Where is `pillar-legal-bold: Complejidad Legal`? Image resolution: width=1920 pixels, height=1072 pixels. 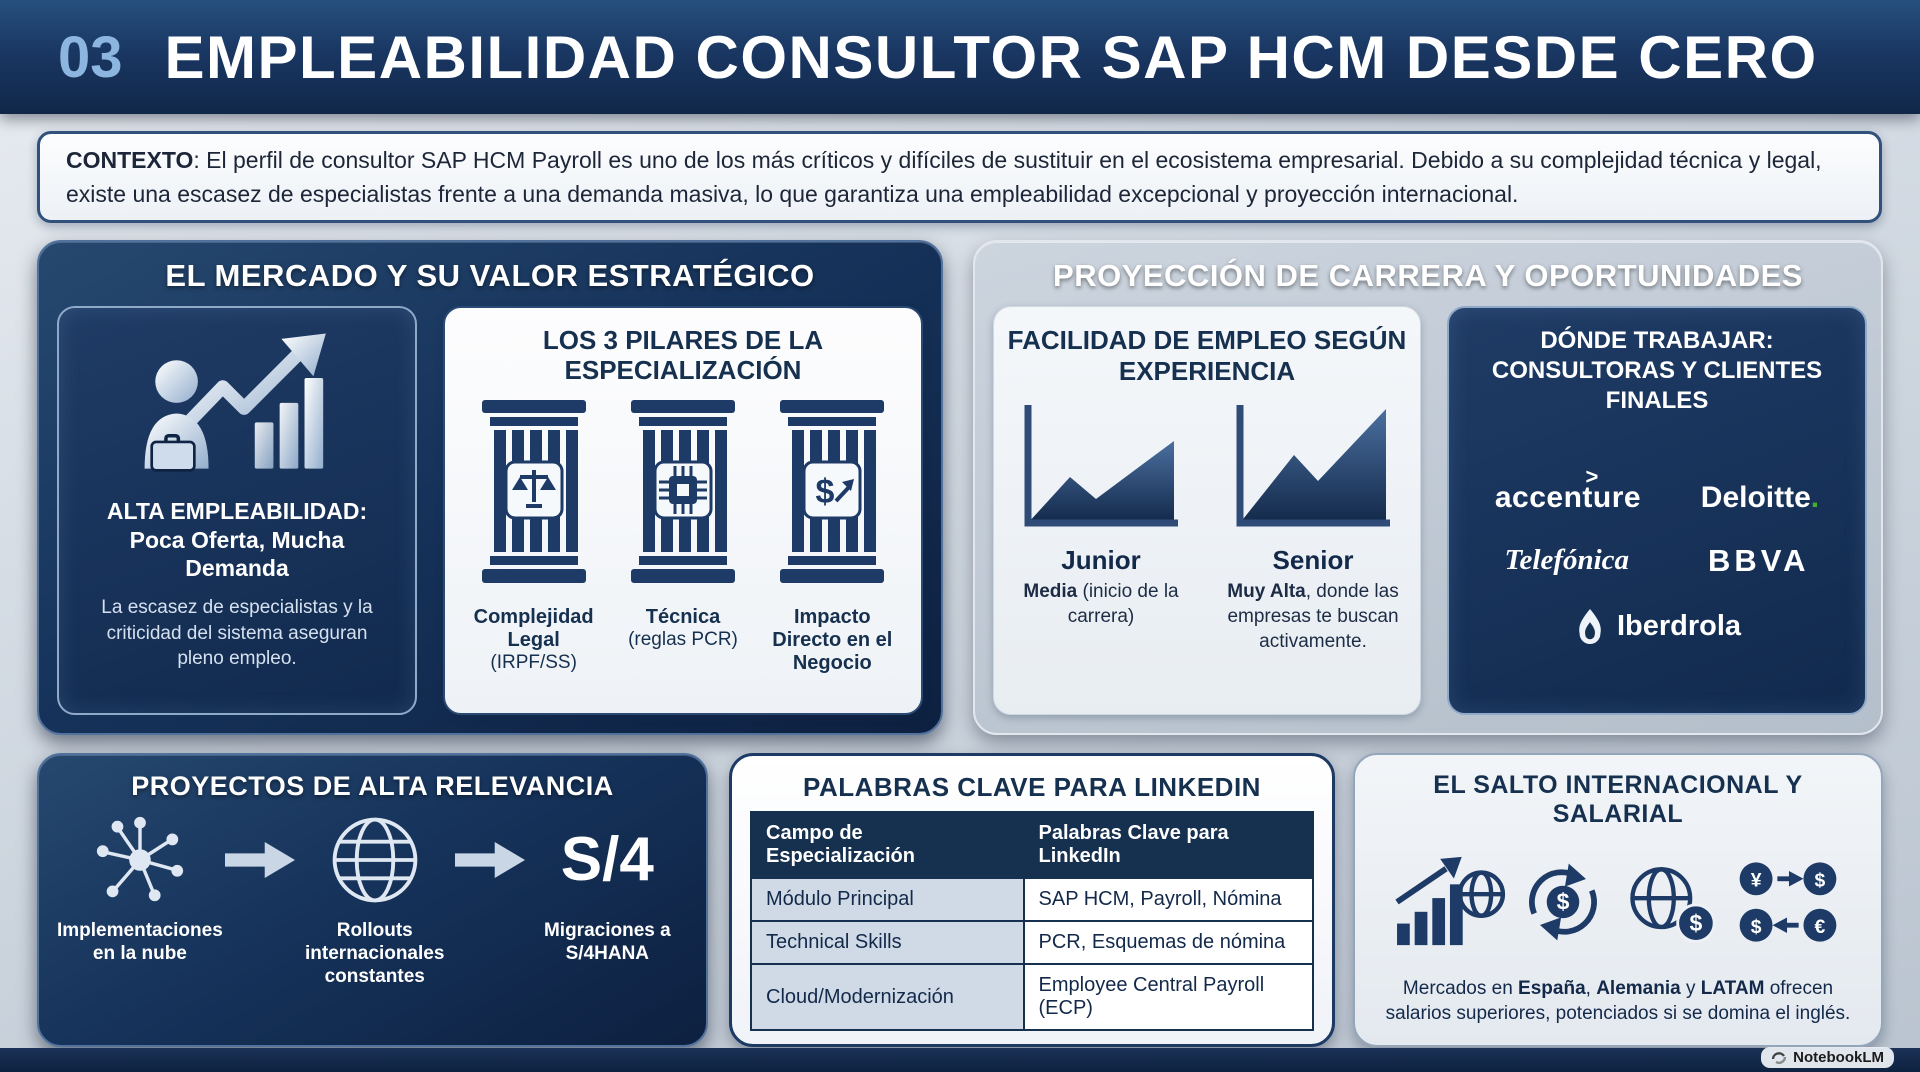
pillar-legal-bold: Complejidad Legal is located at coordinates (533, 628).